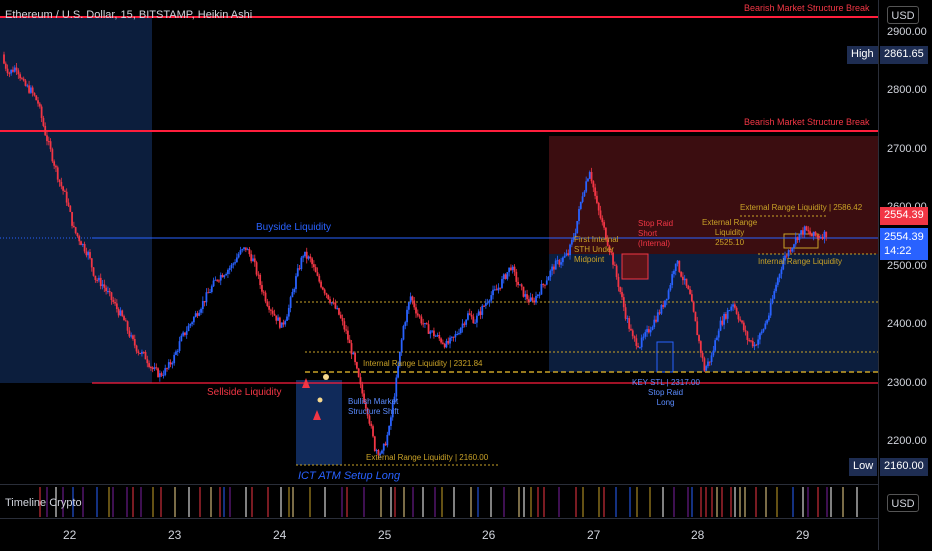 This screenshot has height=551, width=932. Describe the element at coordinates (904, 244) in the screenshot. I see `last-price-tag: 2554.39 14:22` at that location.